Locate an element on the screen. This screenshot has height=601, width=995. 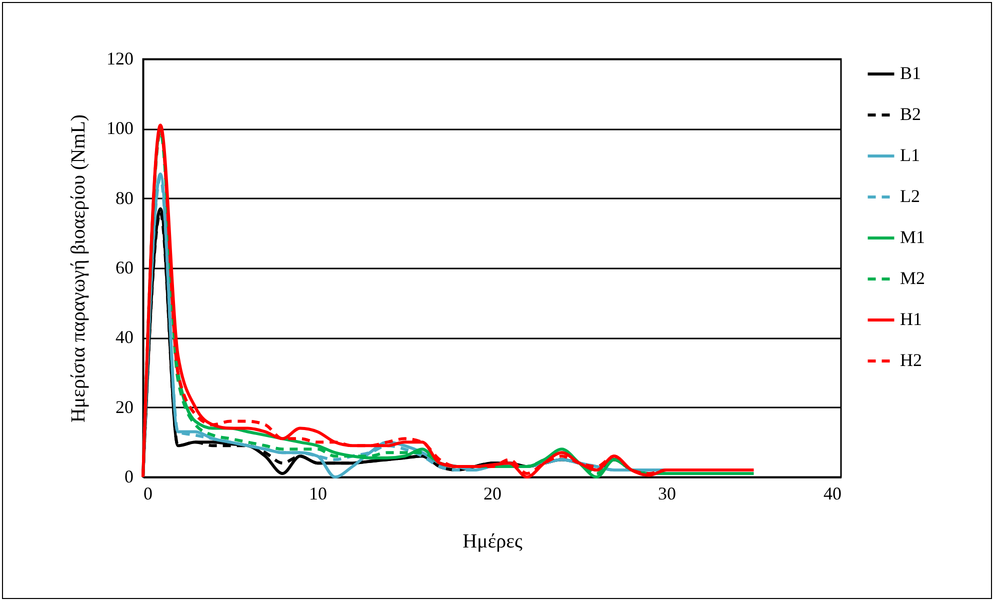
x-tick-label: 0 is located at coordinates (148, 494).